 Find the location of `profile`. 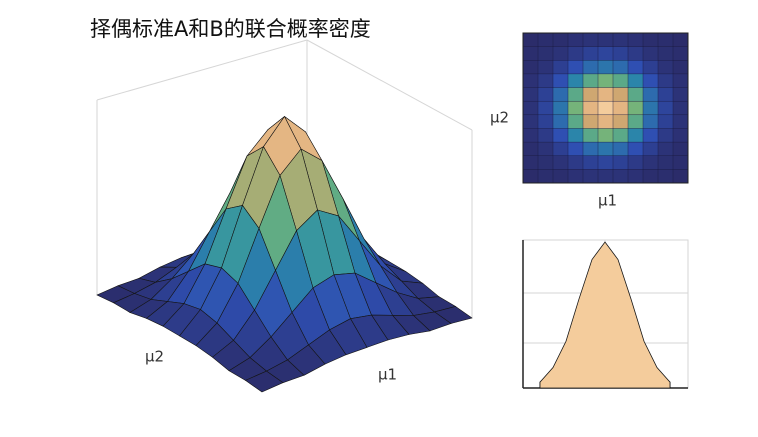

profile is located at coordinates (605, 315).